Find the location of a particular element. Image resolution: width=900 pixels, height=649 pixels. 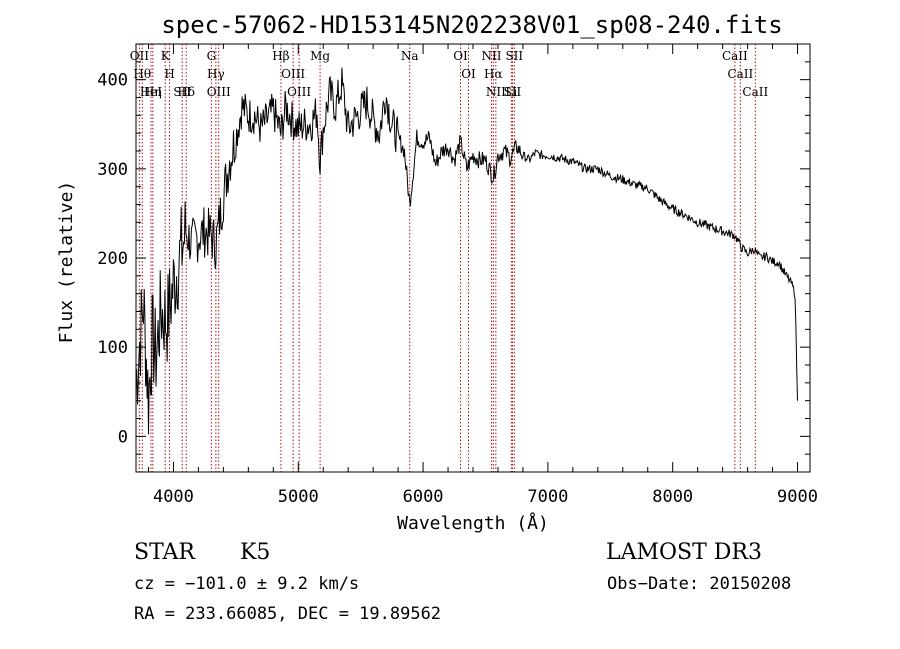

line-marker-label: Mg is located at coordinates (320, 56).